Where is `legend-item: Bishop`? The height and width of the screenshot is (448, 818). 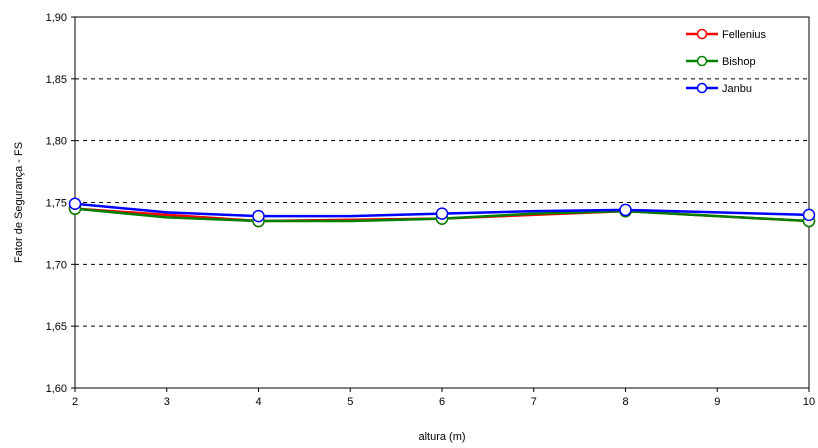 legend-item: Bishop is located at coordinates (721, 61).